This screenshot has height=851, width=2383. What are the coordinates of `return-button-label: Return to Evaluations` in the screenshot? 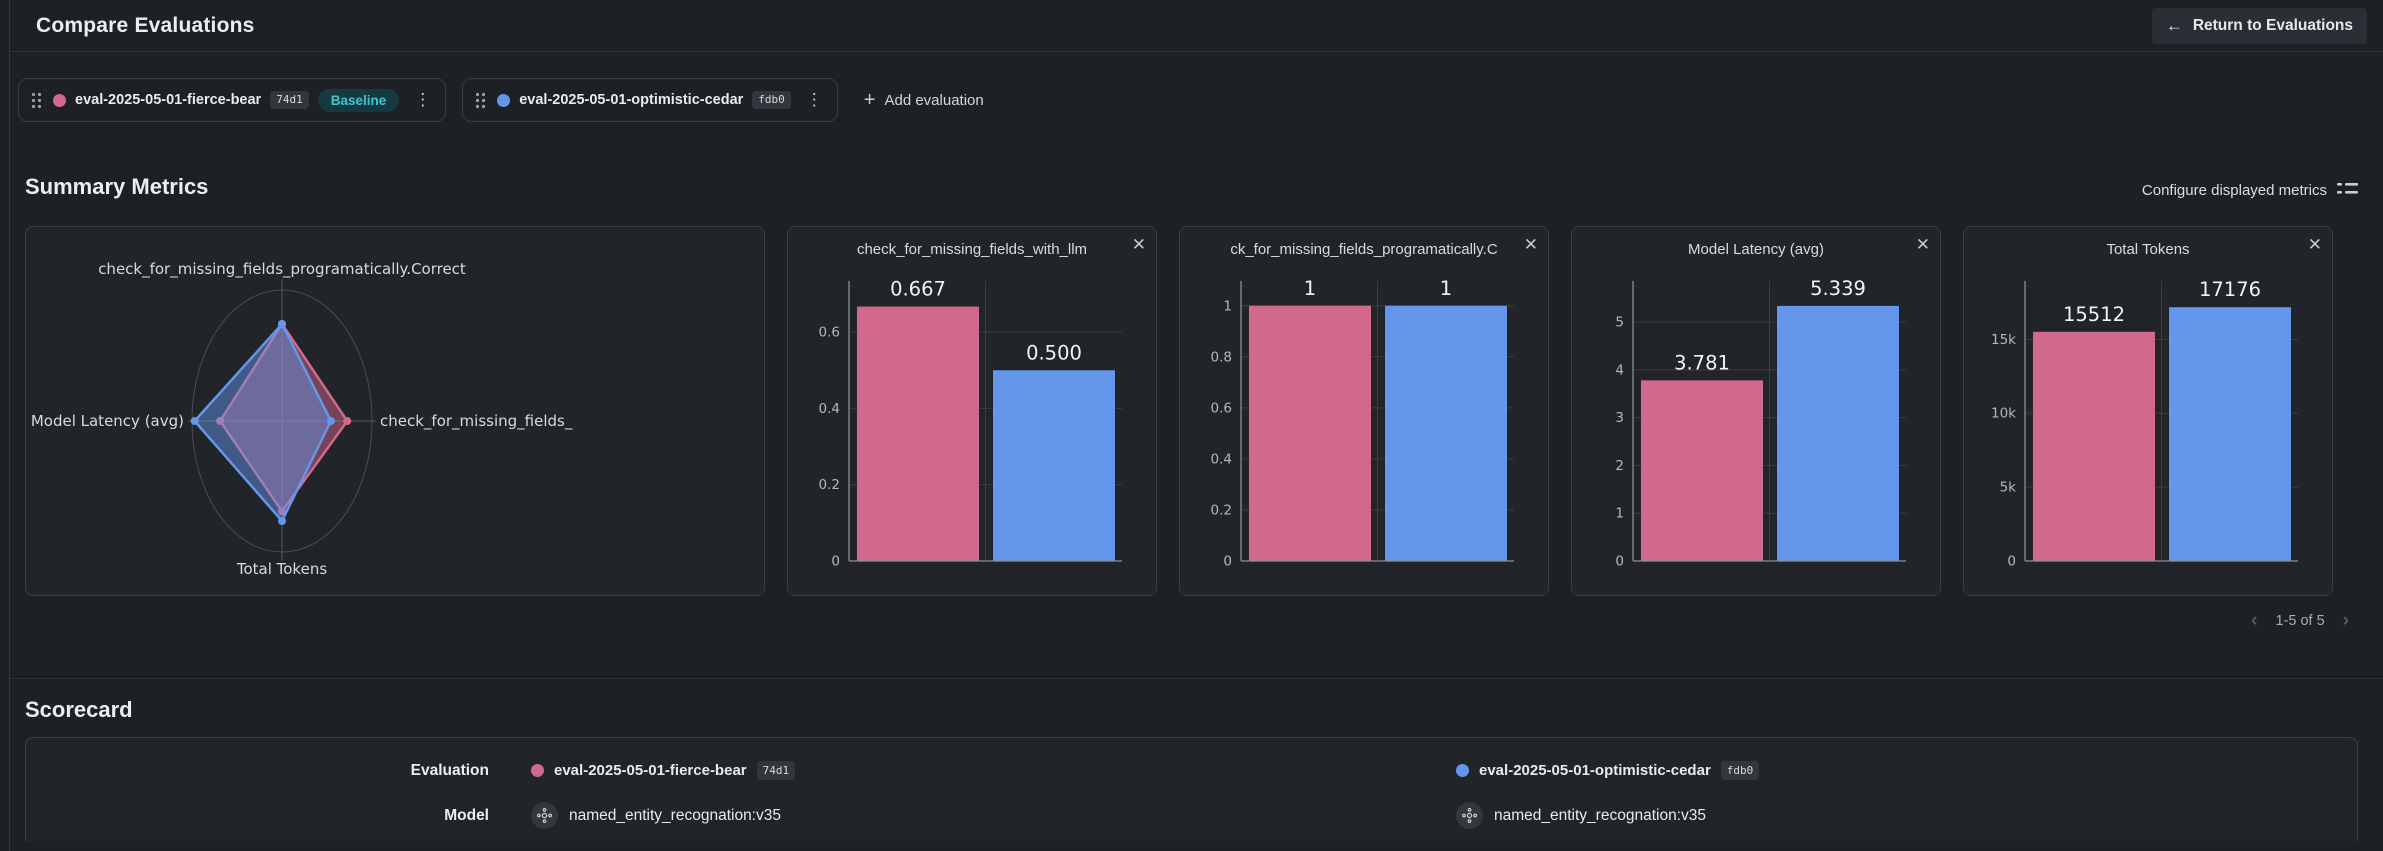 It's located at (2272, 25).